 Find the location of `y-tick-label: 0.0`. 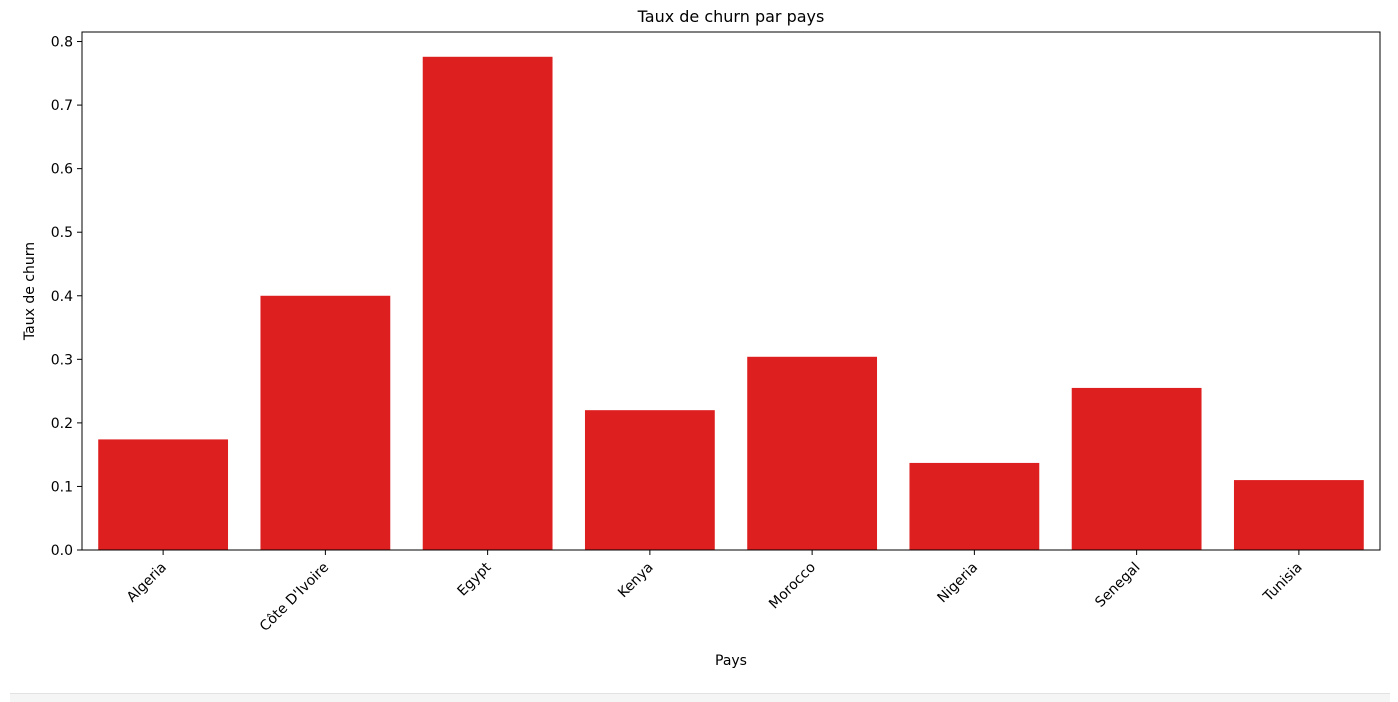

y-tick-label: 0.0 is located at coordinates (62, 551).